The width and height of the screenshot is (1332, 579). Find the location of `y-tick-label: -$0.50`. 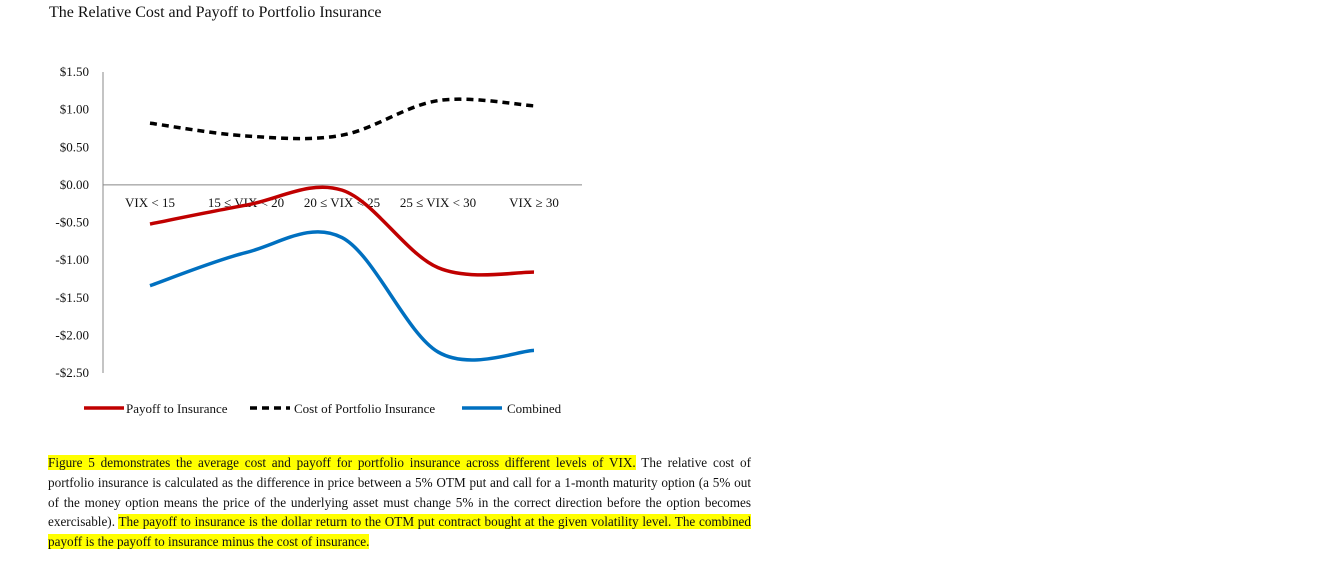

y-tick-label: -$0.50 is located at coordinates (72, 222).